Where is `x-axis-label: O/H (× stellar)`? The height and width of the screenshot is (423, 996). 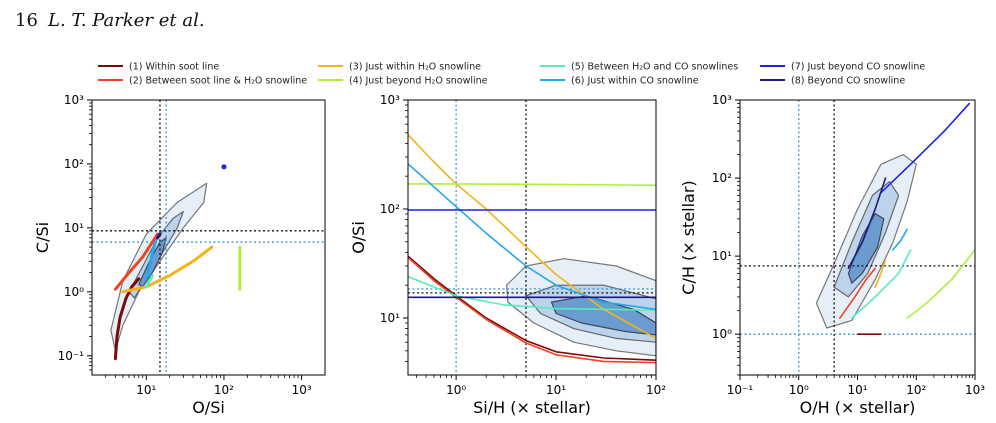
x-axis-label: O/H (× stellar) is located at coordinates (858, 407).